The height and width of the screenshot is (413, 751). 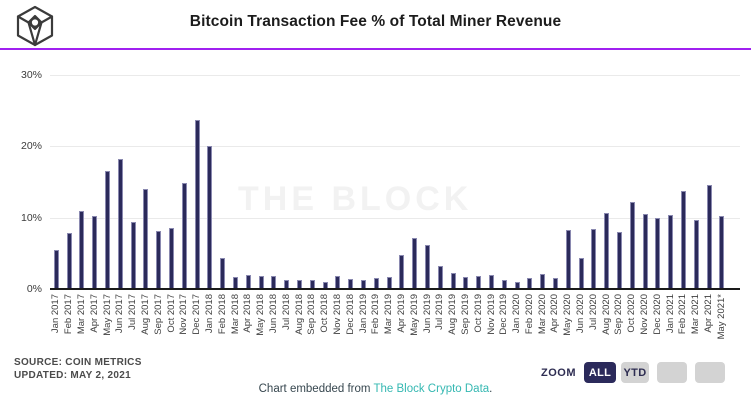 What do you see at coordinates (72, 375) in the screenshot?
I see `updated-line: UPDATED: MAY 2, 2021` at bounding box center [72, 375].